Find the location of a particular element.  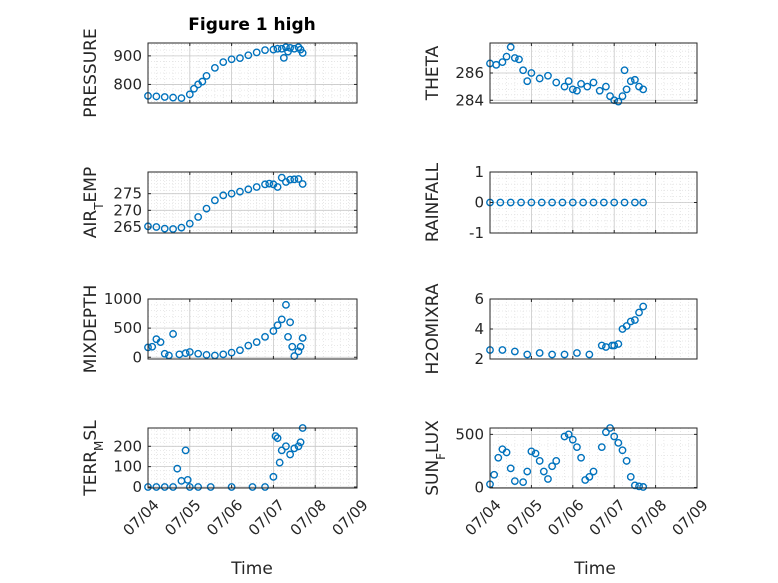

y-tick-label: 1 is located at coordinates (479, 172).